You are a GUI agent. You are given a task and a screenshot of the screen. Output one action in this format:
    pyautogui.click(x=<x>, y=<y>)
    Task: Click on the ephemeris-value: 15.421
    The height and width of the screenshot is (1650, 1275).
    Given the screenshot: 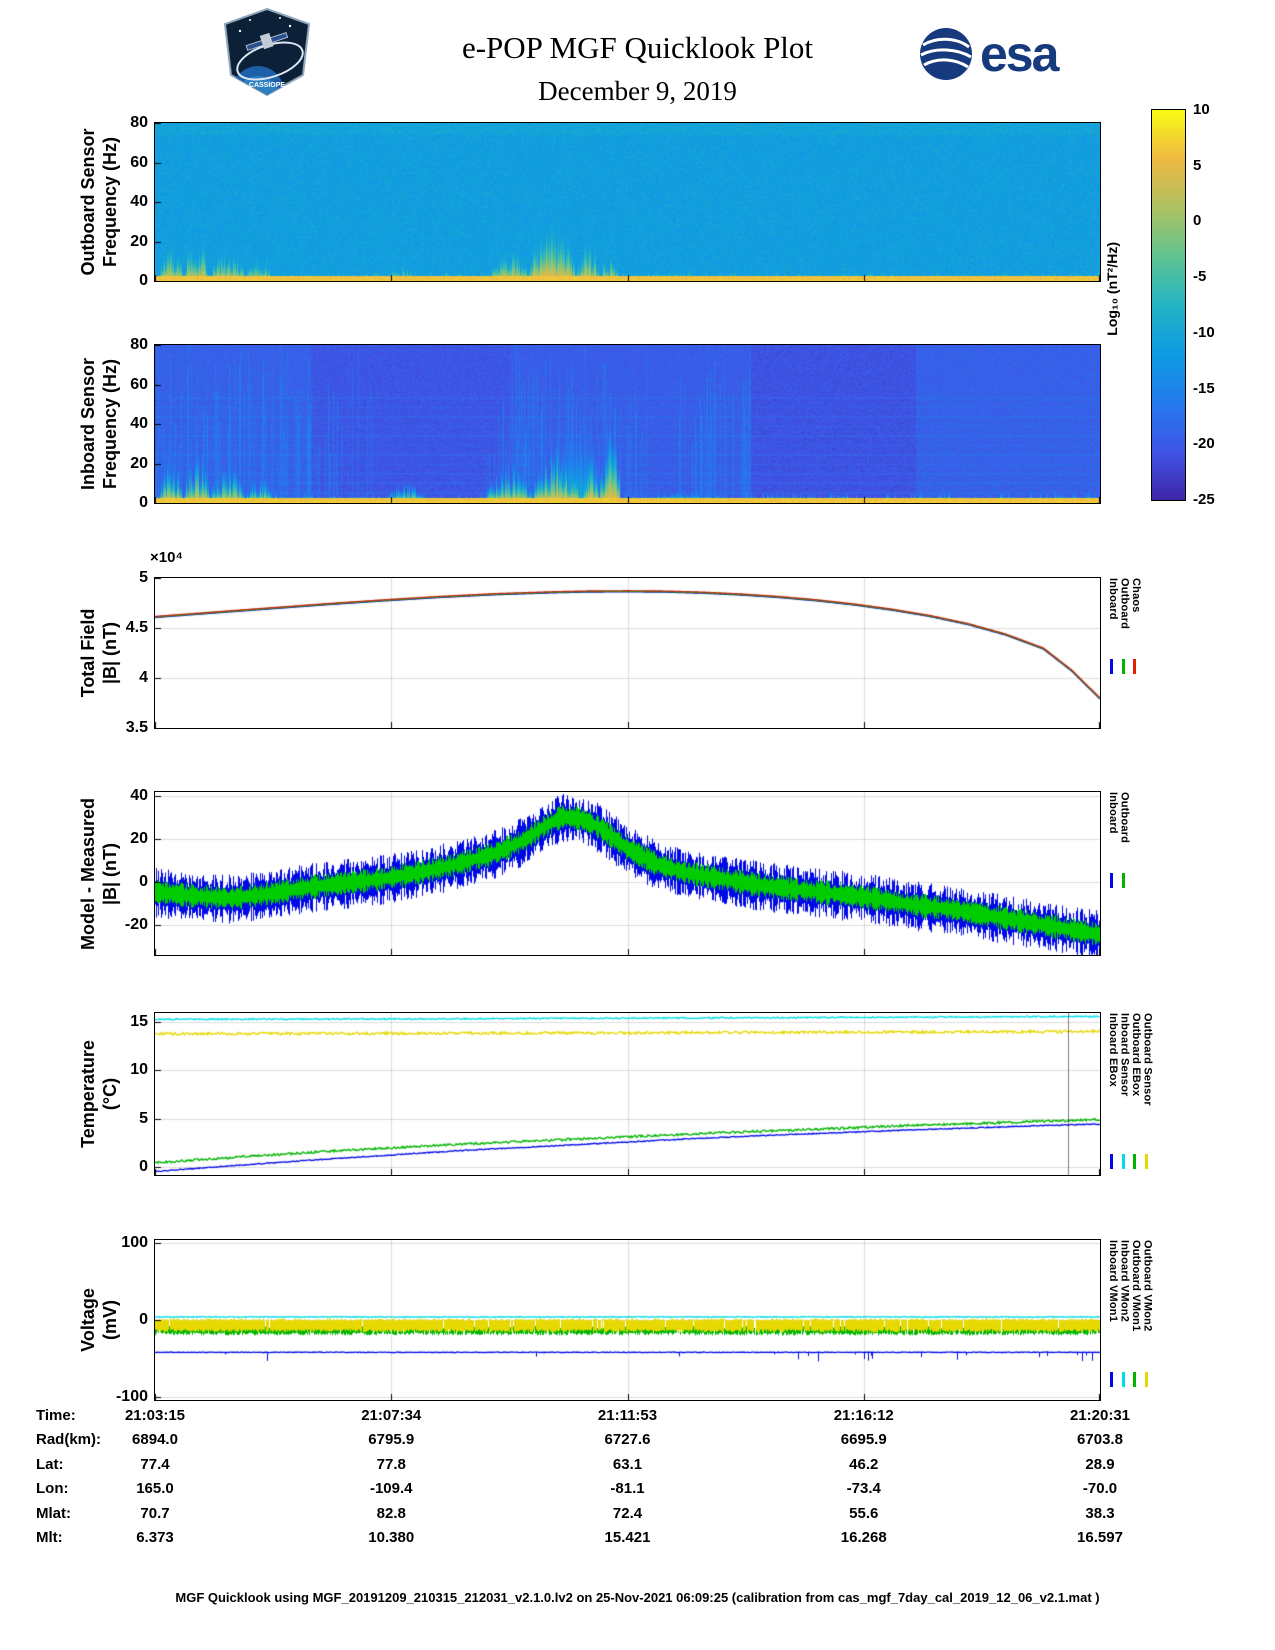 What is the action you would take?
    pyautogui.click(x=627, y=1537)
    